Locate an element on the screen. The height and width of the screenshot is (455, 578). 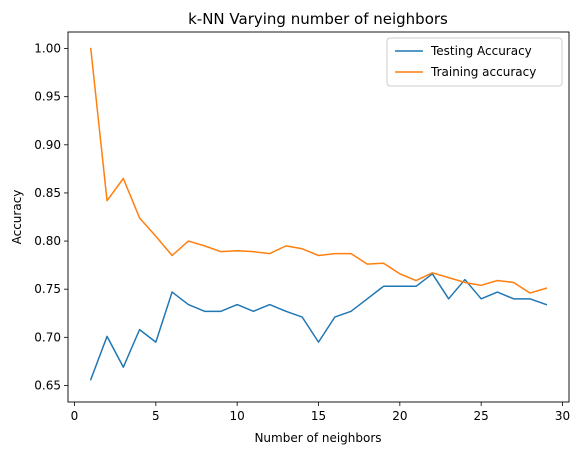
y-tick-label: 0.85 is located at coordinates (47, 193).